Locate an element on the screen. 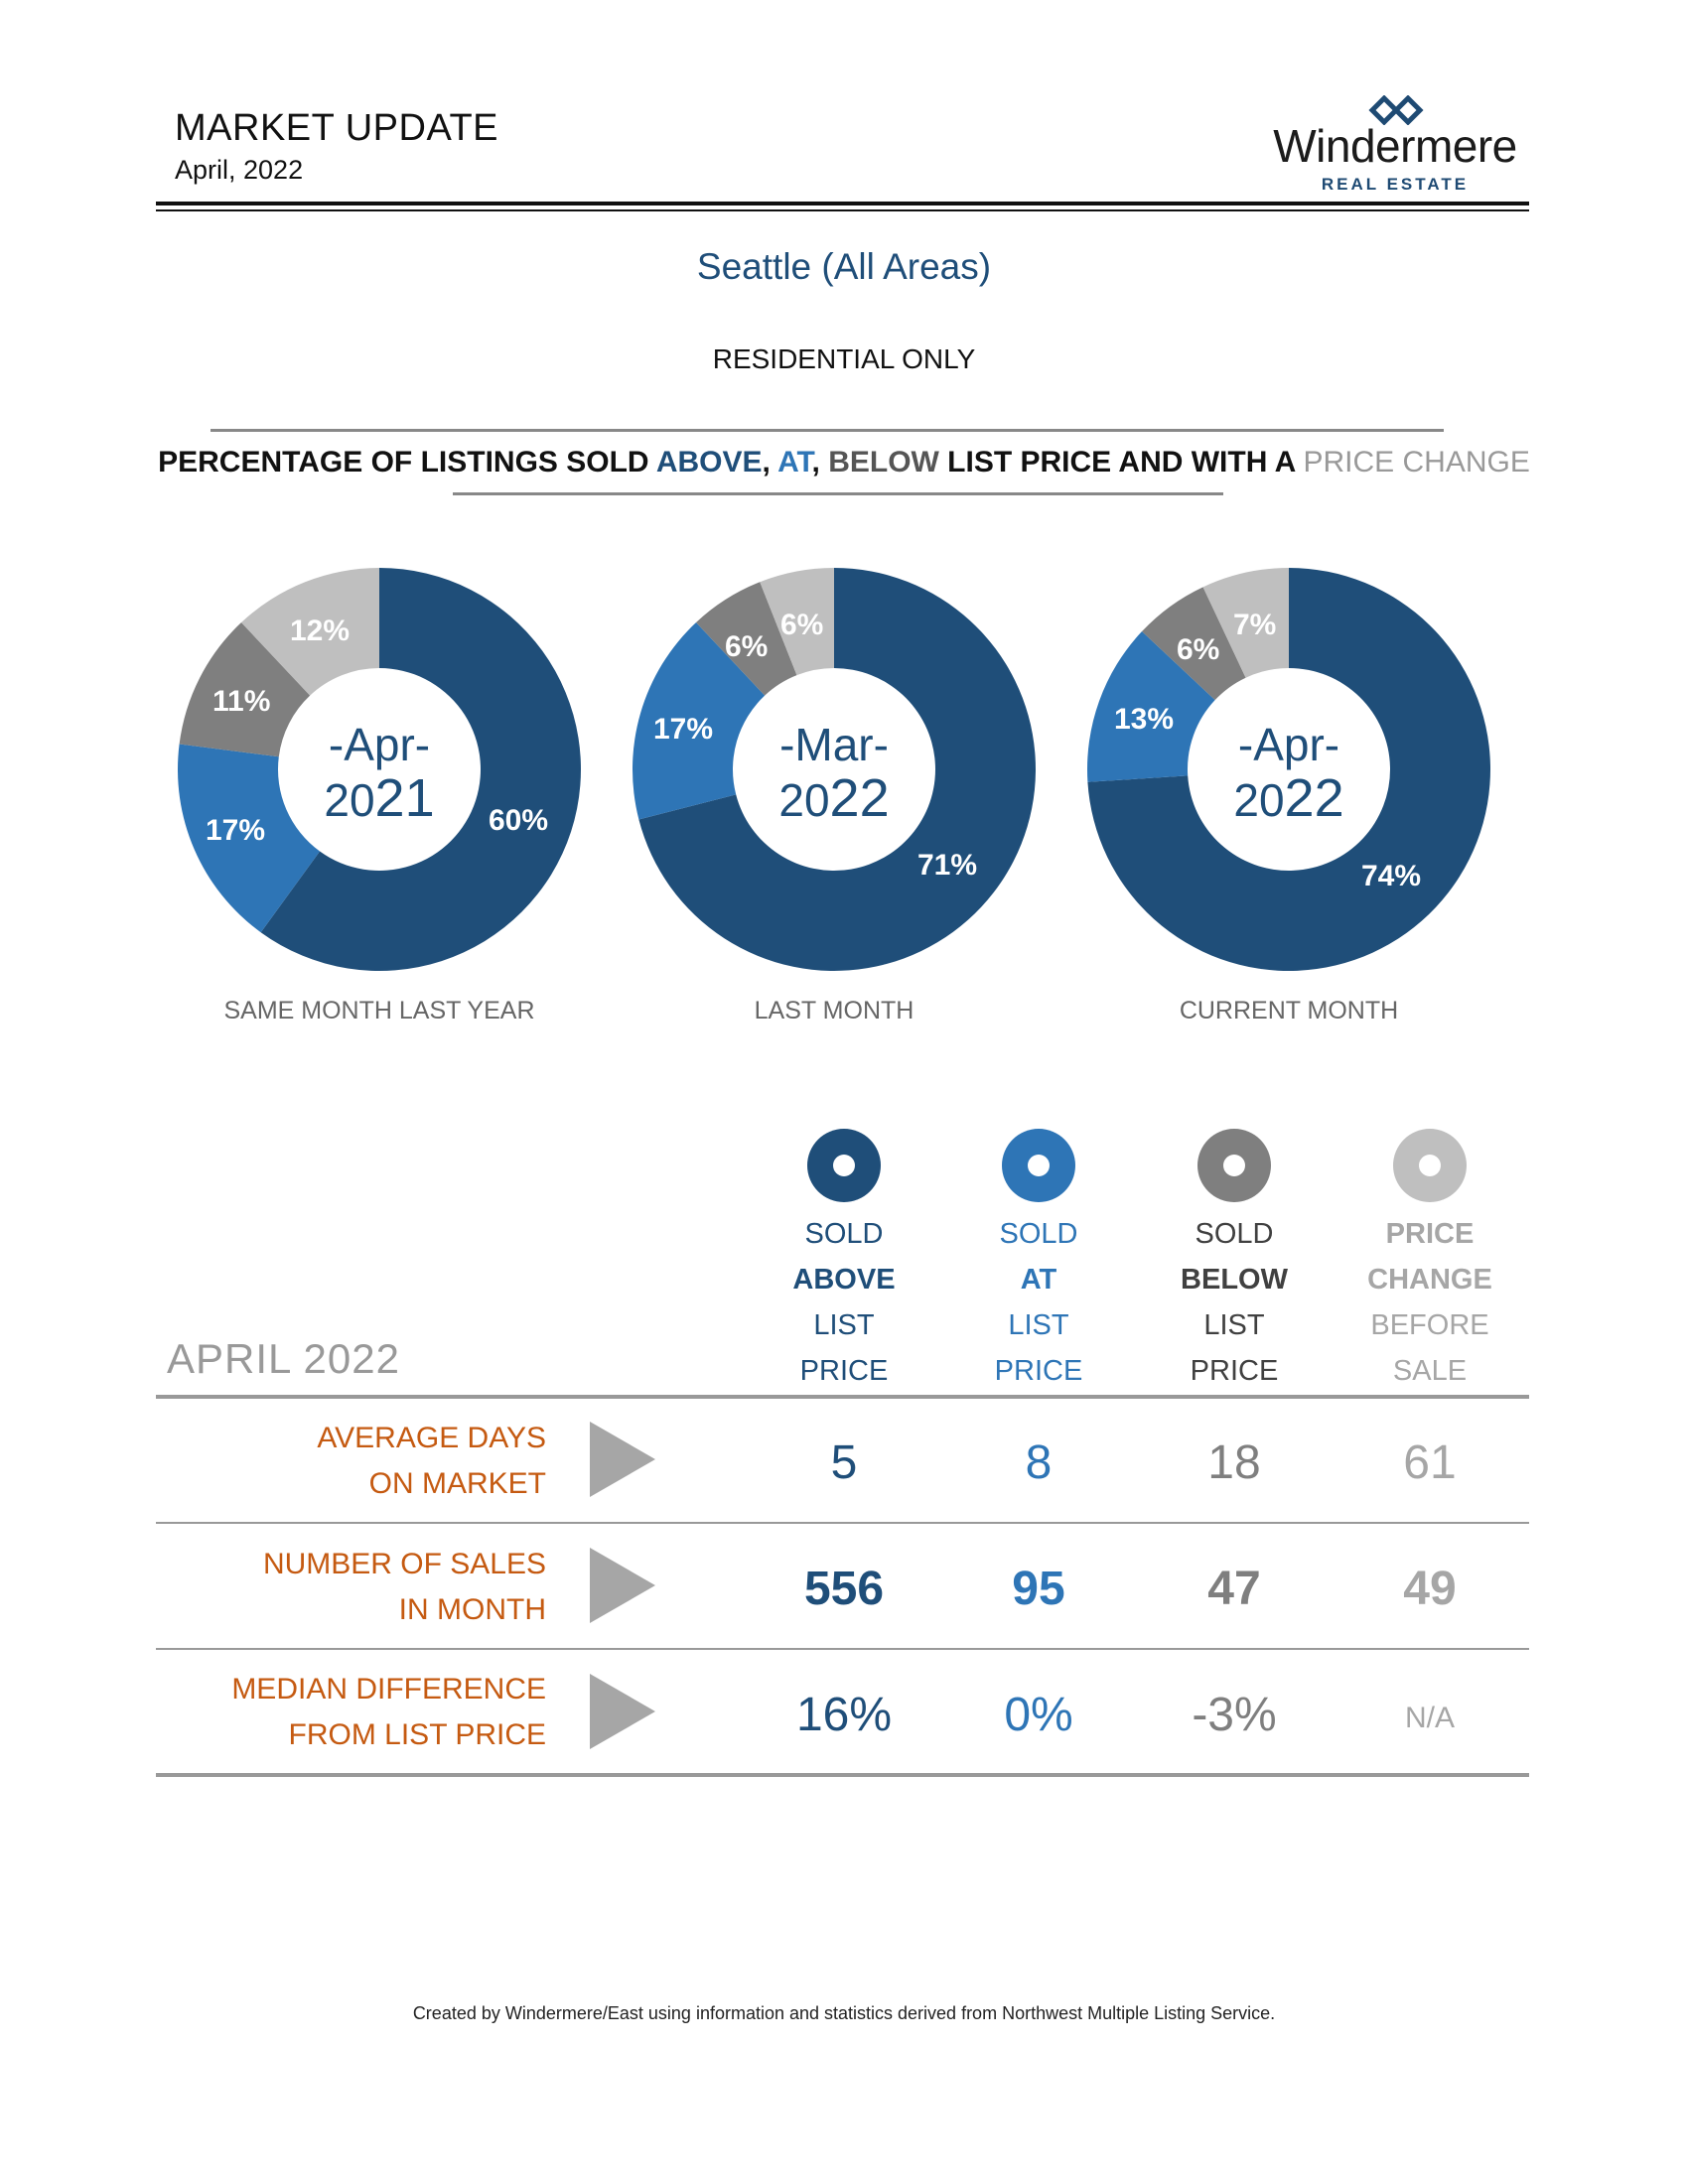  at-ring-icon is located at coordinates (1038, 1165).